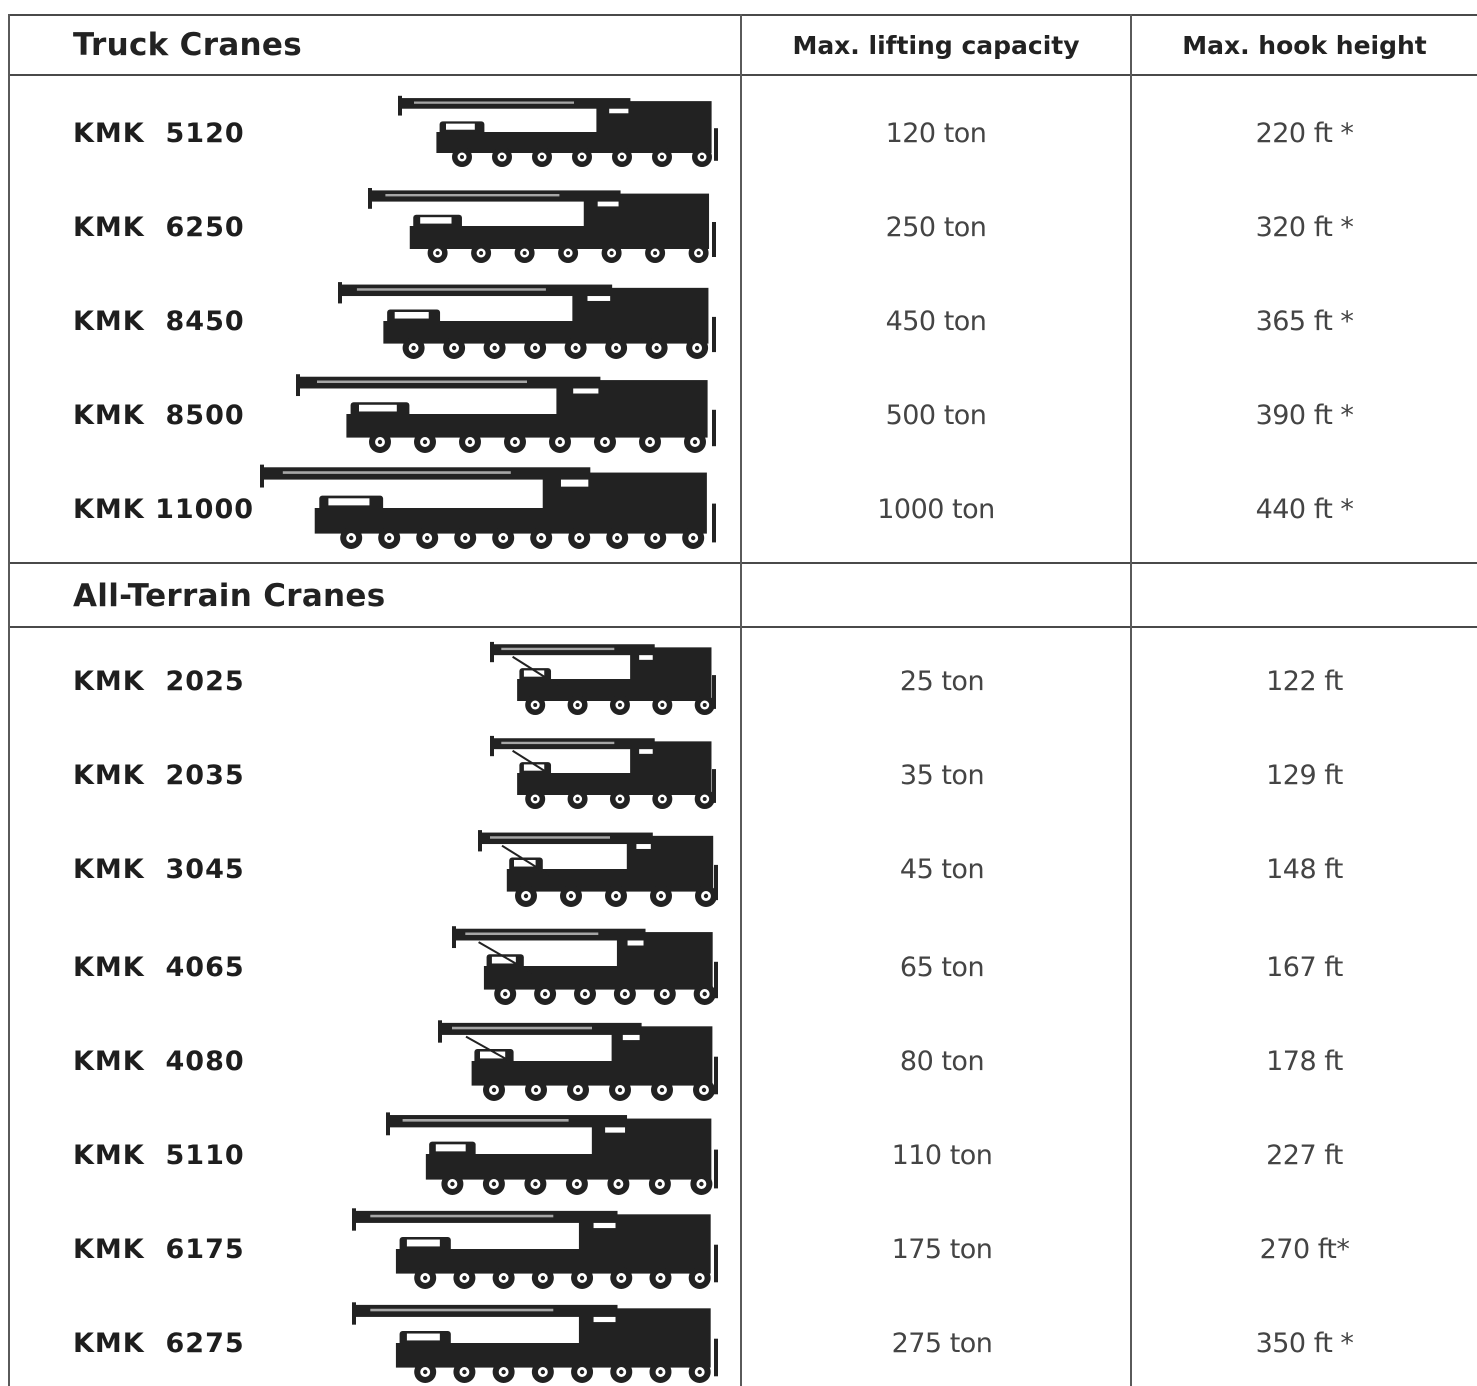 This screenshot has width=1477, height=1386. Describe the element at coordinates (936, 227) in the screenshot. I see `lifting-capacity: 250 ton` at that location.